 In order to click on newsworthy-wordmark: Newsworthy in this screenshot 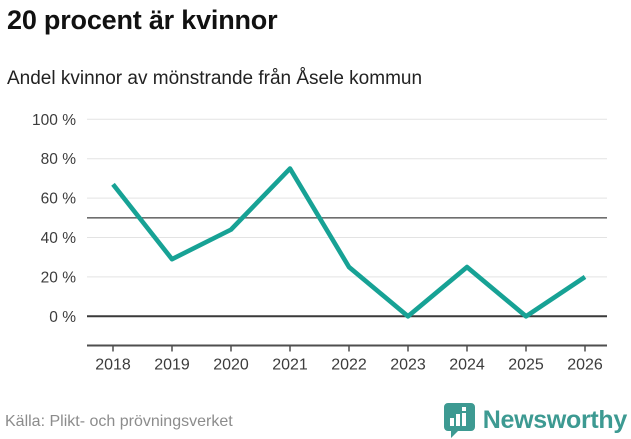, I will do `click(555, 419)`.